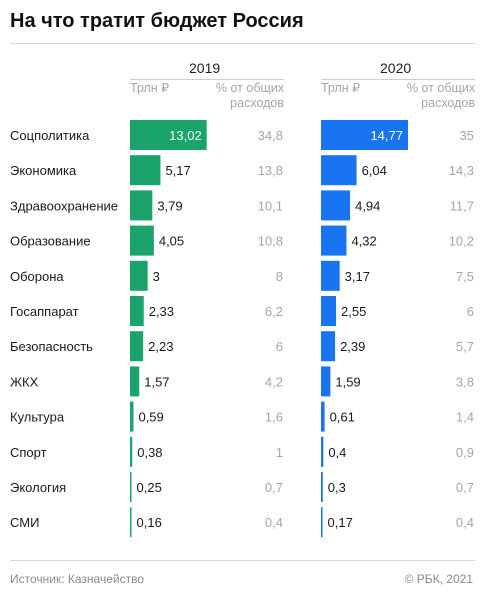  I want to click on value-label-2020: 0,4, so click(337, 452).